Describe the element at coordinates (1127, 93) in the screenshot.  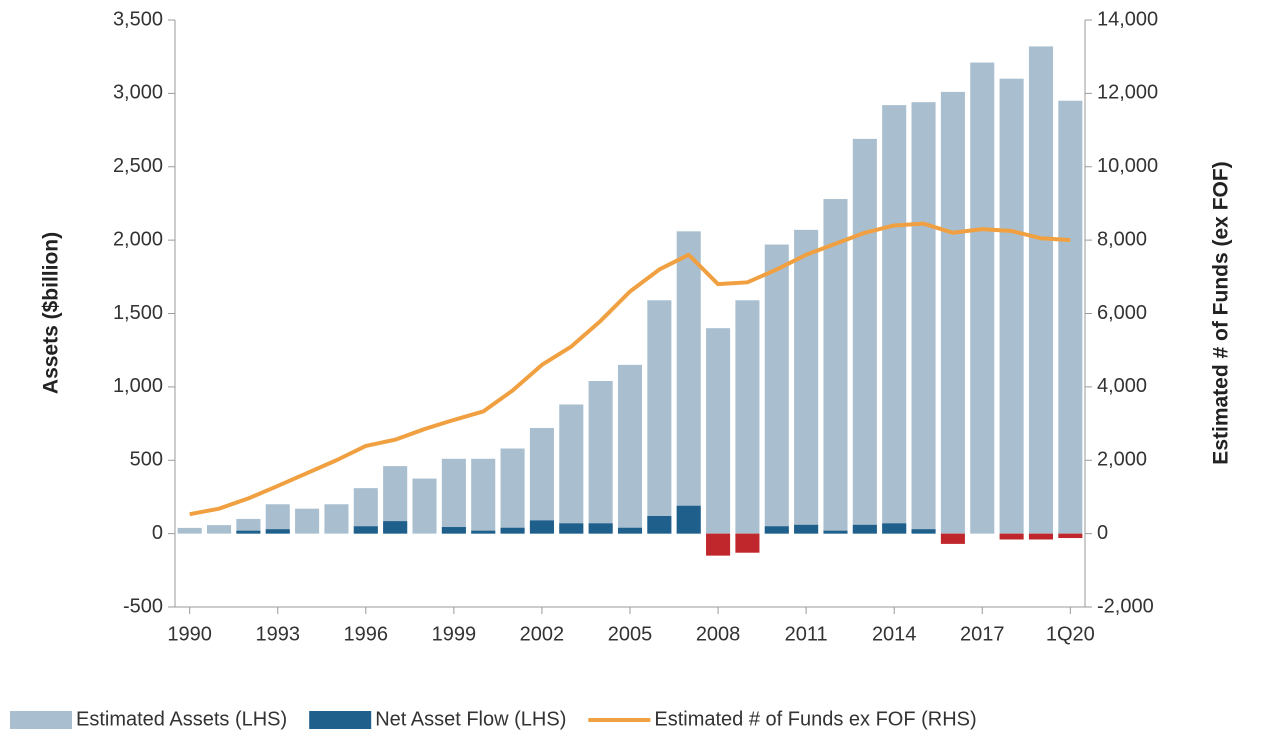
I see `y2-tick-label: 12,000` at that location.